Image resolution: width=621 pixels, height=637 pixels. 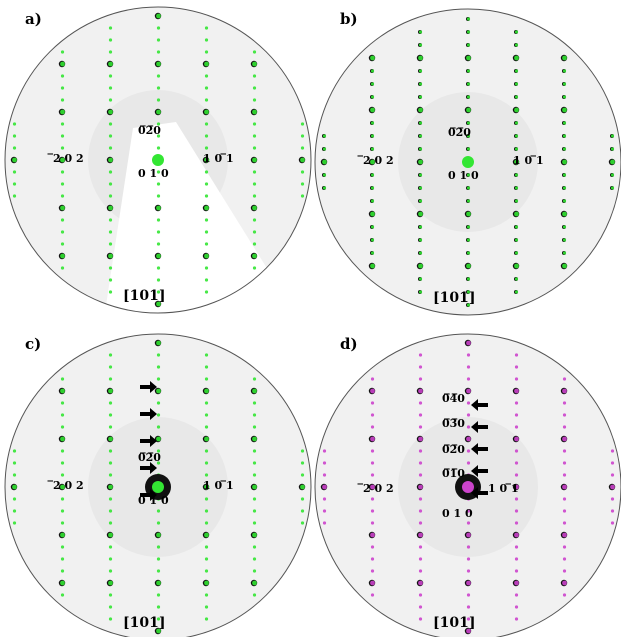 What do you see at coordinates (349, 344) in the screenshot?
I see `panel-label: d)` at bounding box center [349, 344].